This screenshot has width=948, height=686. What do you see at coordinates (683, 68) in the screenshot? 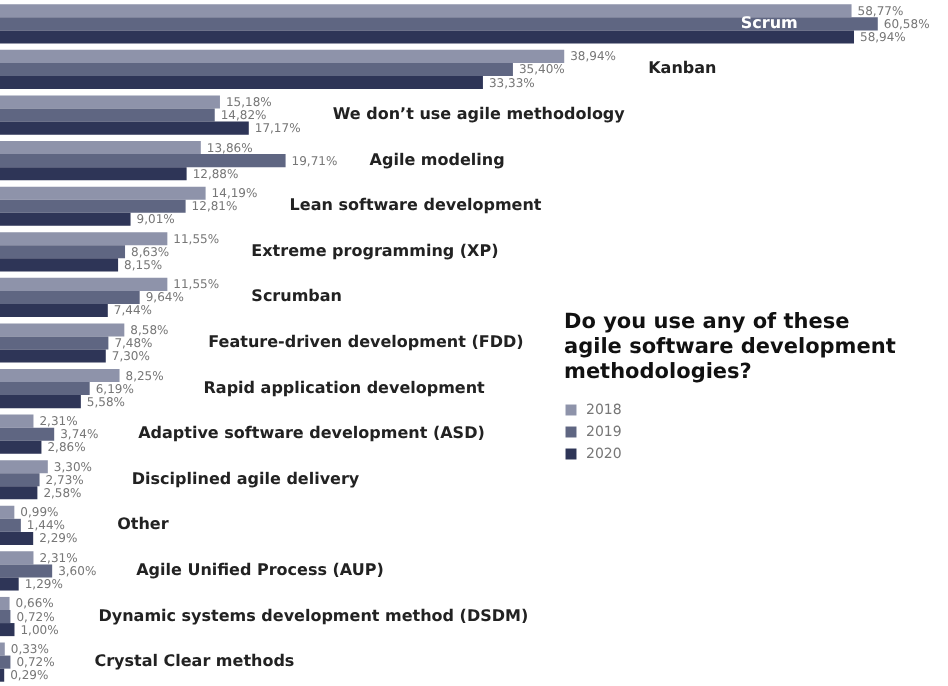
I see `y-tick-label: Kanban` at bounding box center [683, 68].